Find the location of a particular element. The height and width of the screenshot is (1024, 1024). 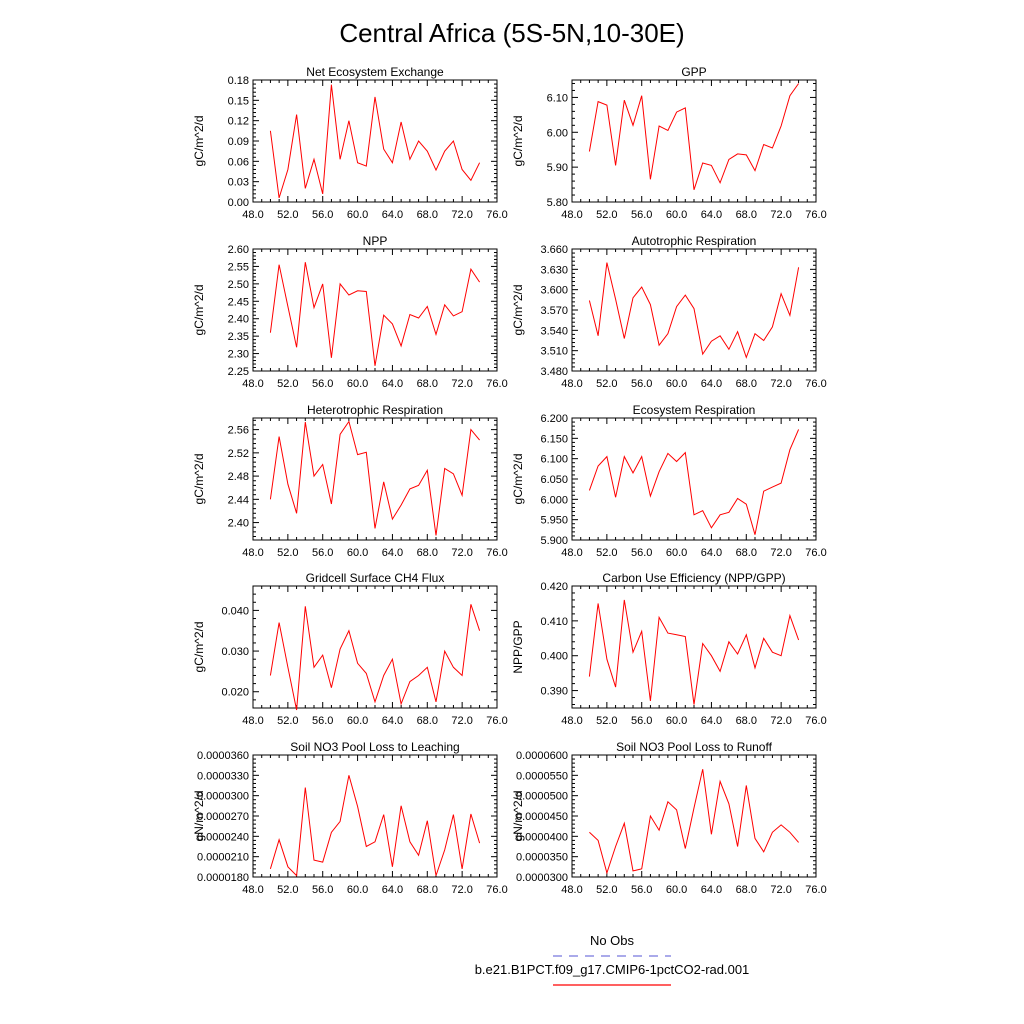

y-tick-label: 0.0000400 is located at coordinates (542, 837).